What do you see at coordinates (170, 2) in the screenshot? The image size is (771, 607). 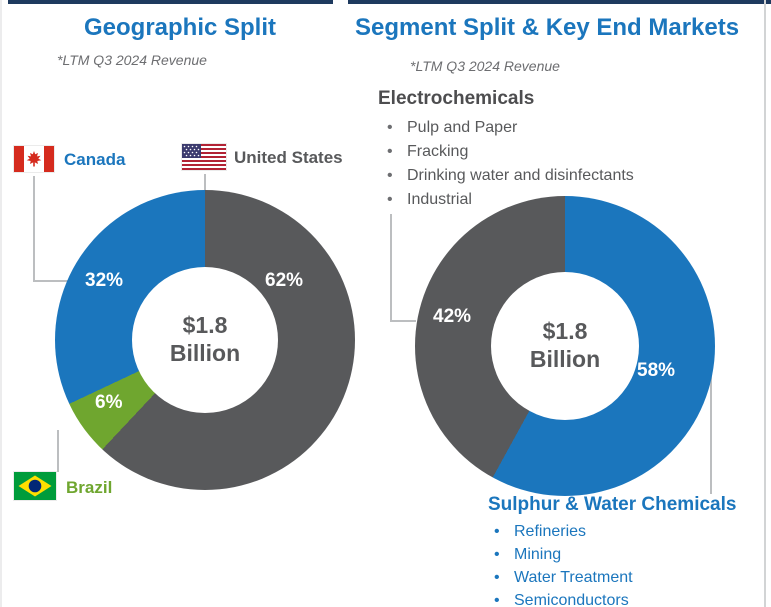 I see `top-border-left` at bounding box center [170, 2].